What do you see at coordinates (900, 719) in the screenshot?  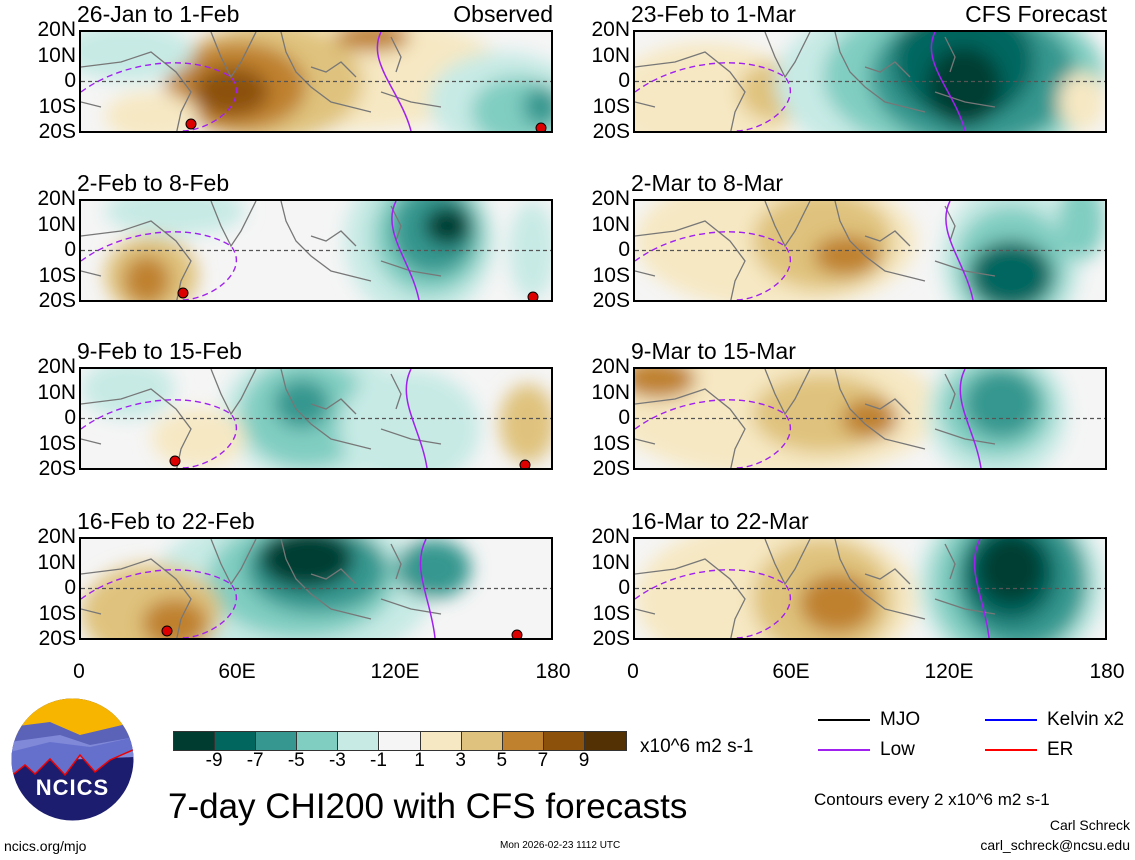 I see `legend-label: MJO` at bounding box center [900, 719].